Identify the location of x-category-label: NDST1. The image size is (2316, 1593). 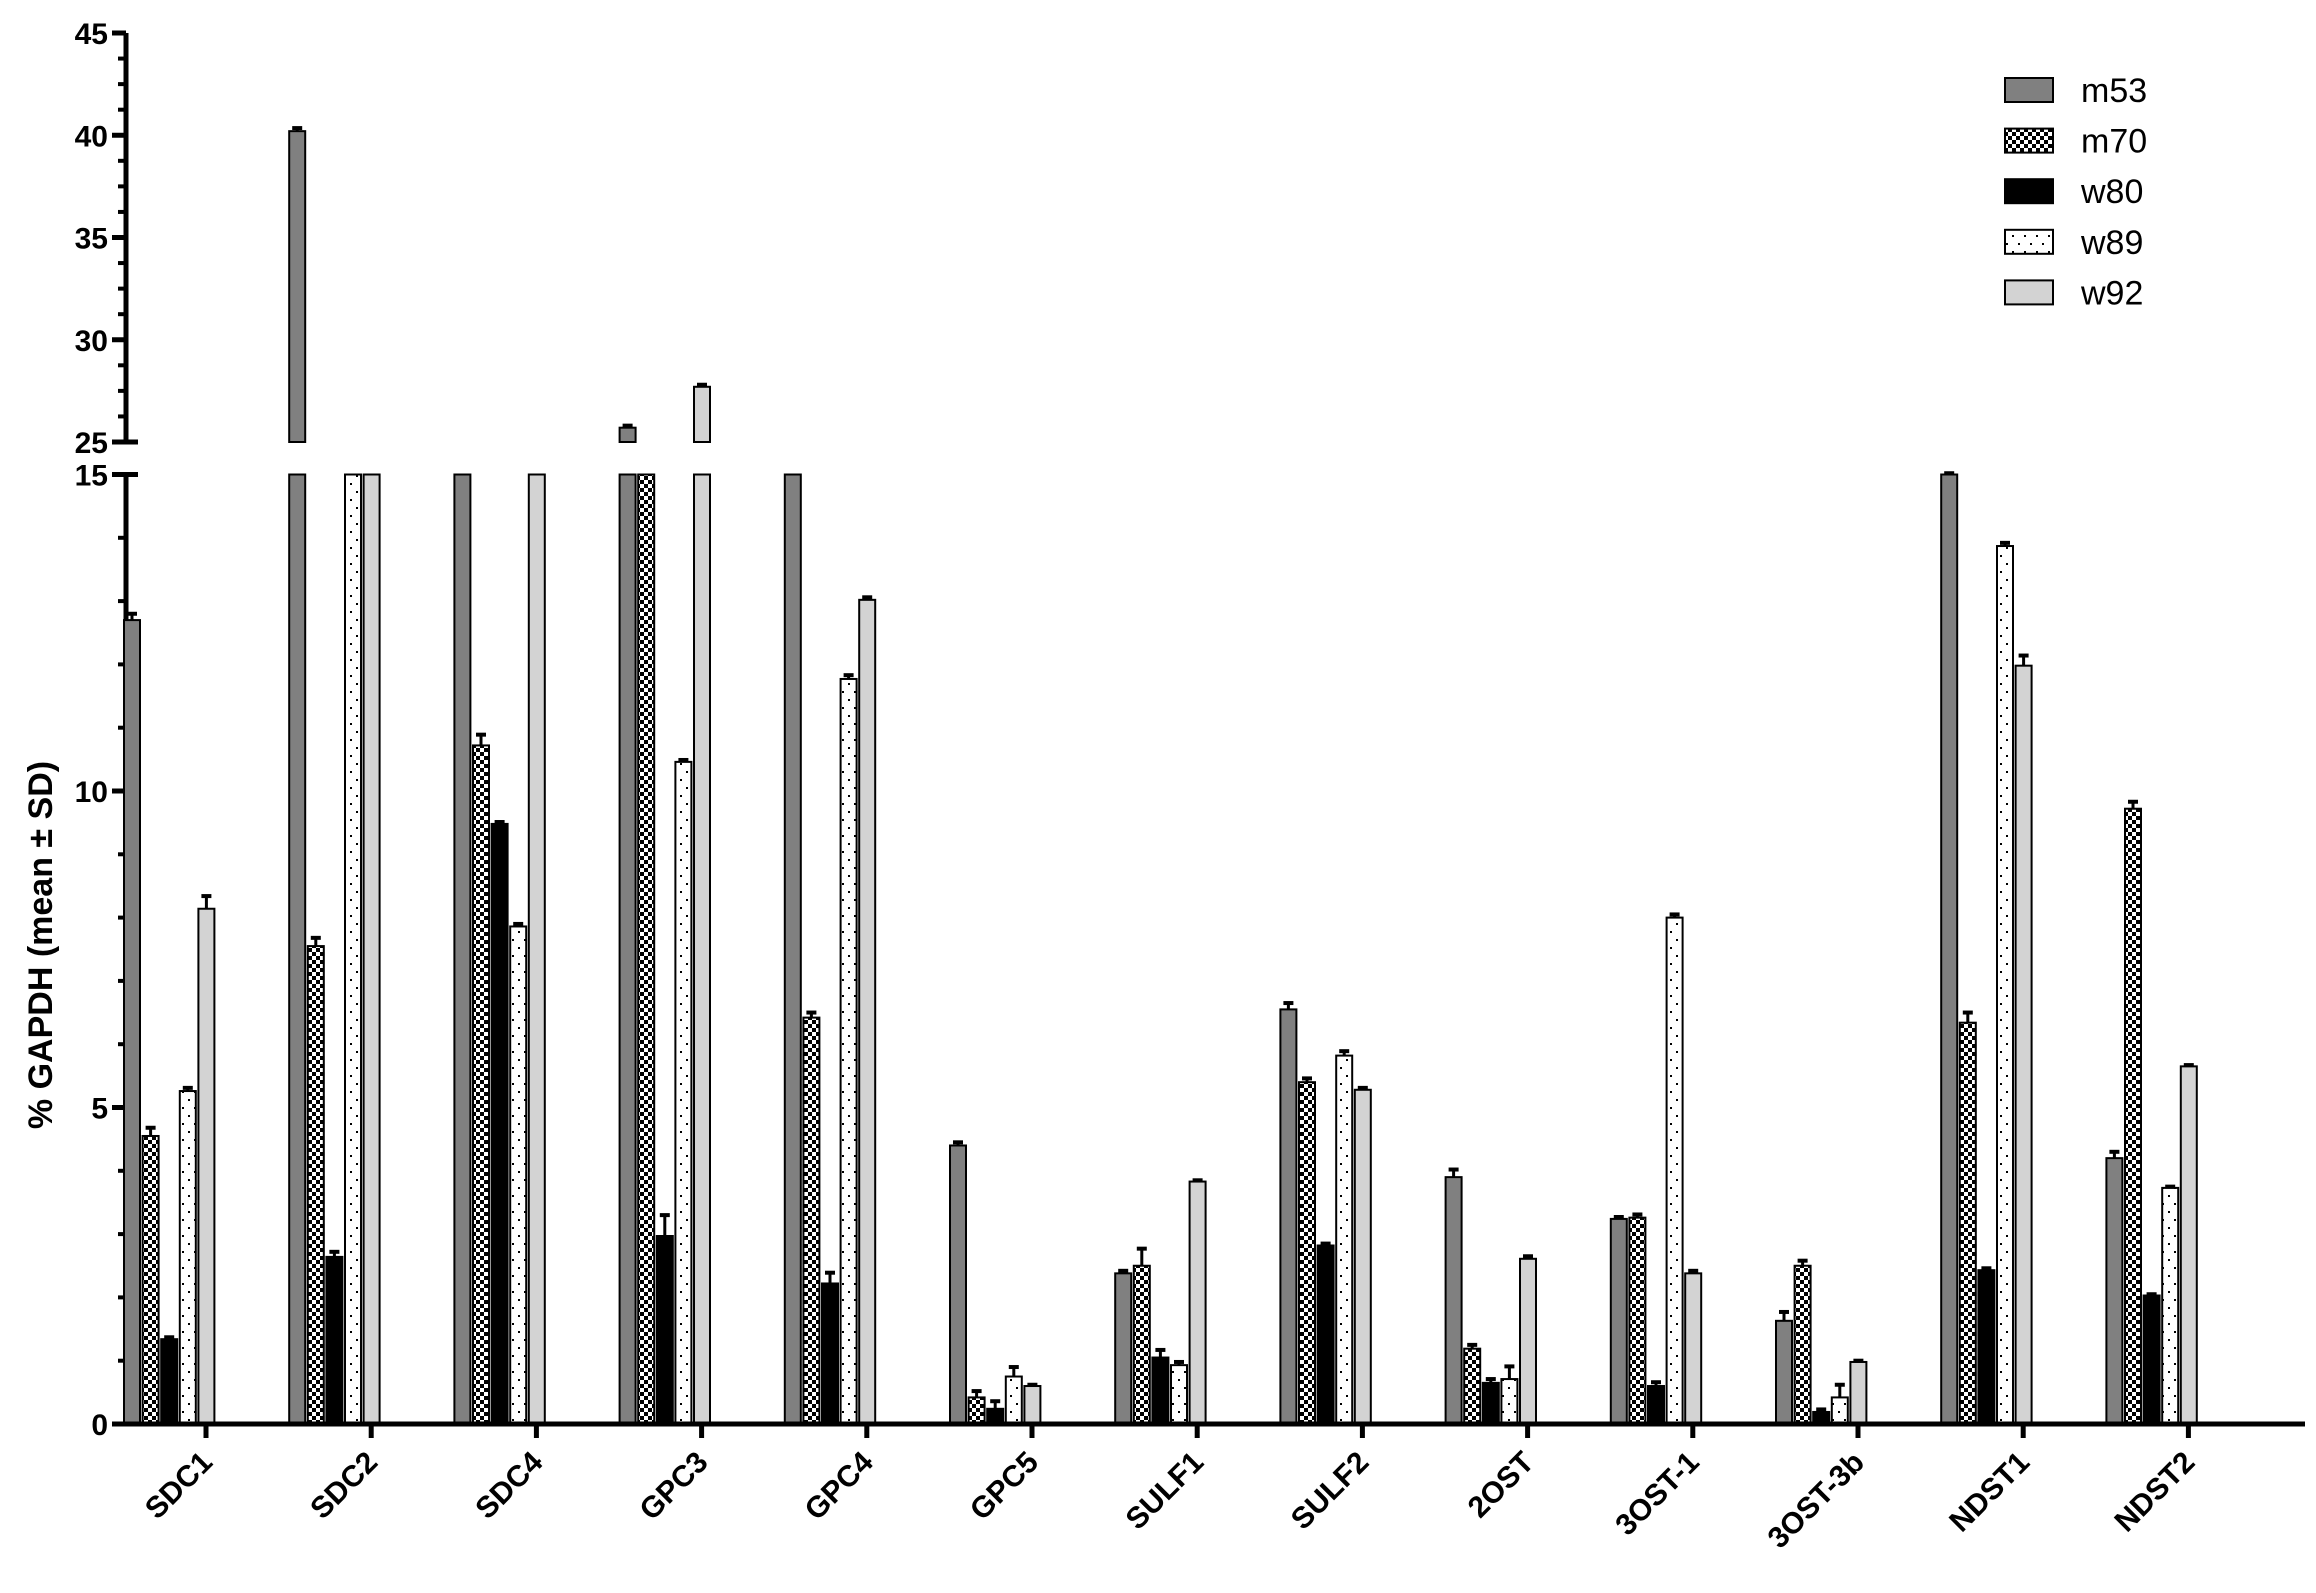
(1989, 1492).